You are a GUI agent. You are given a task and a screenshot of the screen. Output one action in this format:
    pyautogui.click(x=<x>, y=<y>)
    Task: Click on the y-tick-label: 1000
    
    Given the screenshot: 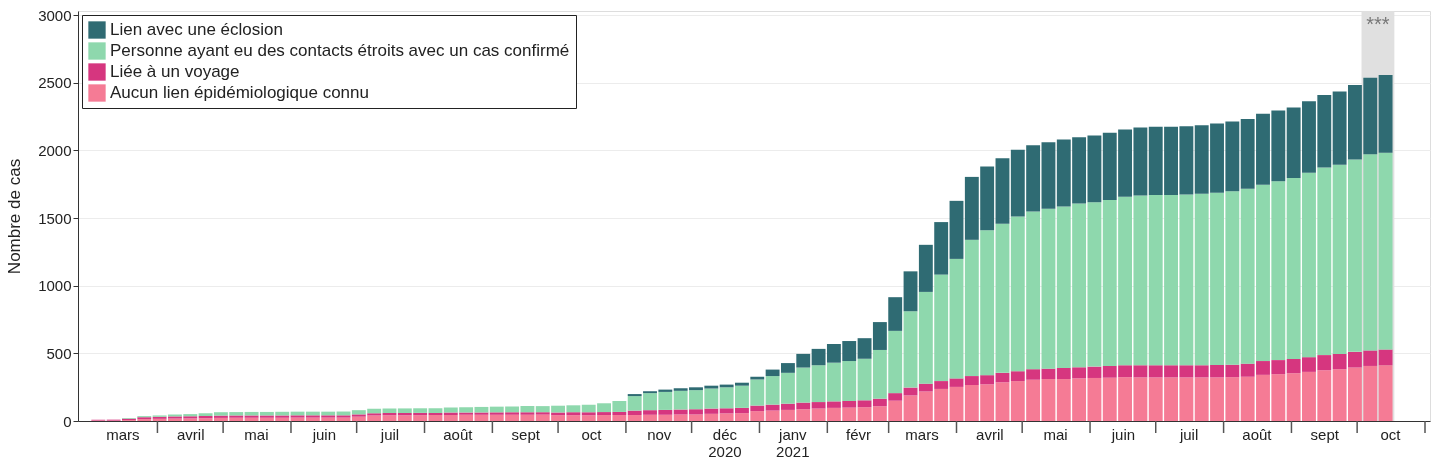 What is the action you would take?
    pyautogui.click(x=55, y=286)
    